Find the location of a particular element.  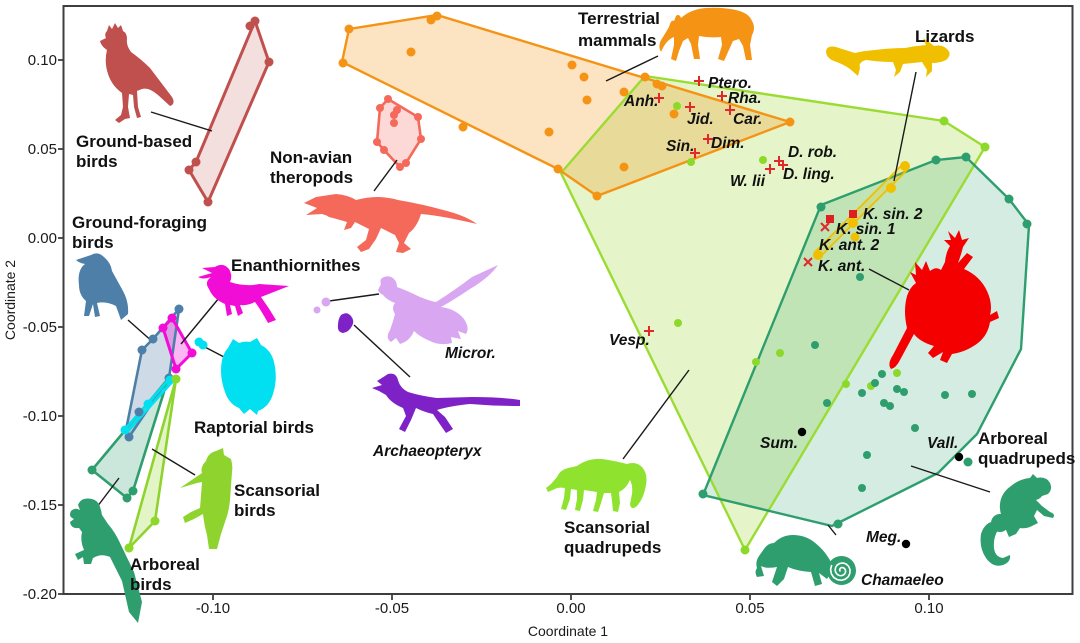

svg-text: Vall. is located at coordinates (942, 443).